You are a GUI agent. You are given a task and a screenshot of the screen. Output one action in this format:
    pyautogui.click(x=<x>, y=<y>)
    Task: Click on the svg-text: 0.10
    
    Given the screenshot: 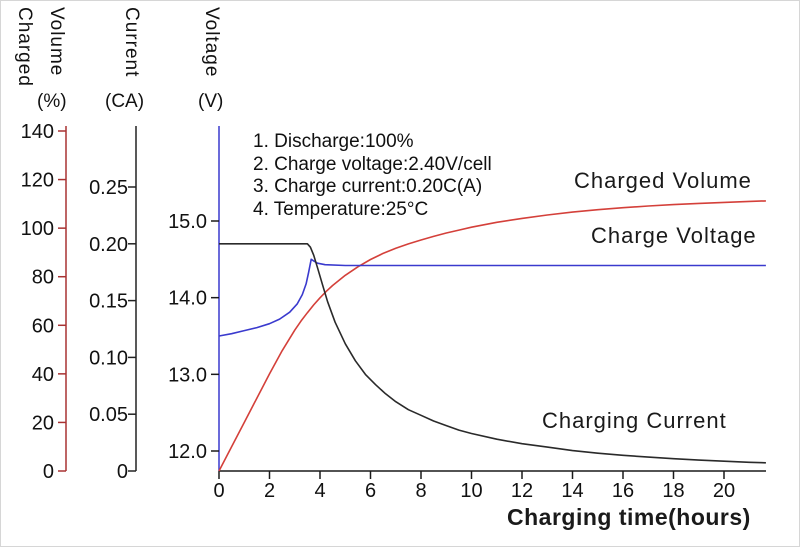 What is the action you would take?
    pyautogui.click(x=108, y=358)
    